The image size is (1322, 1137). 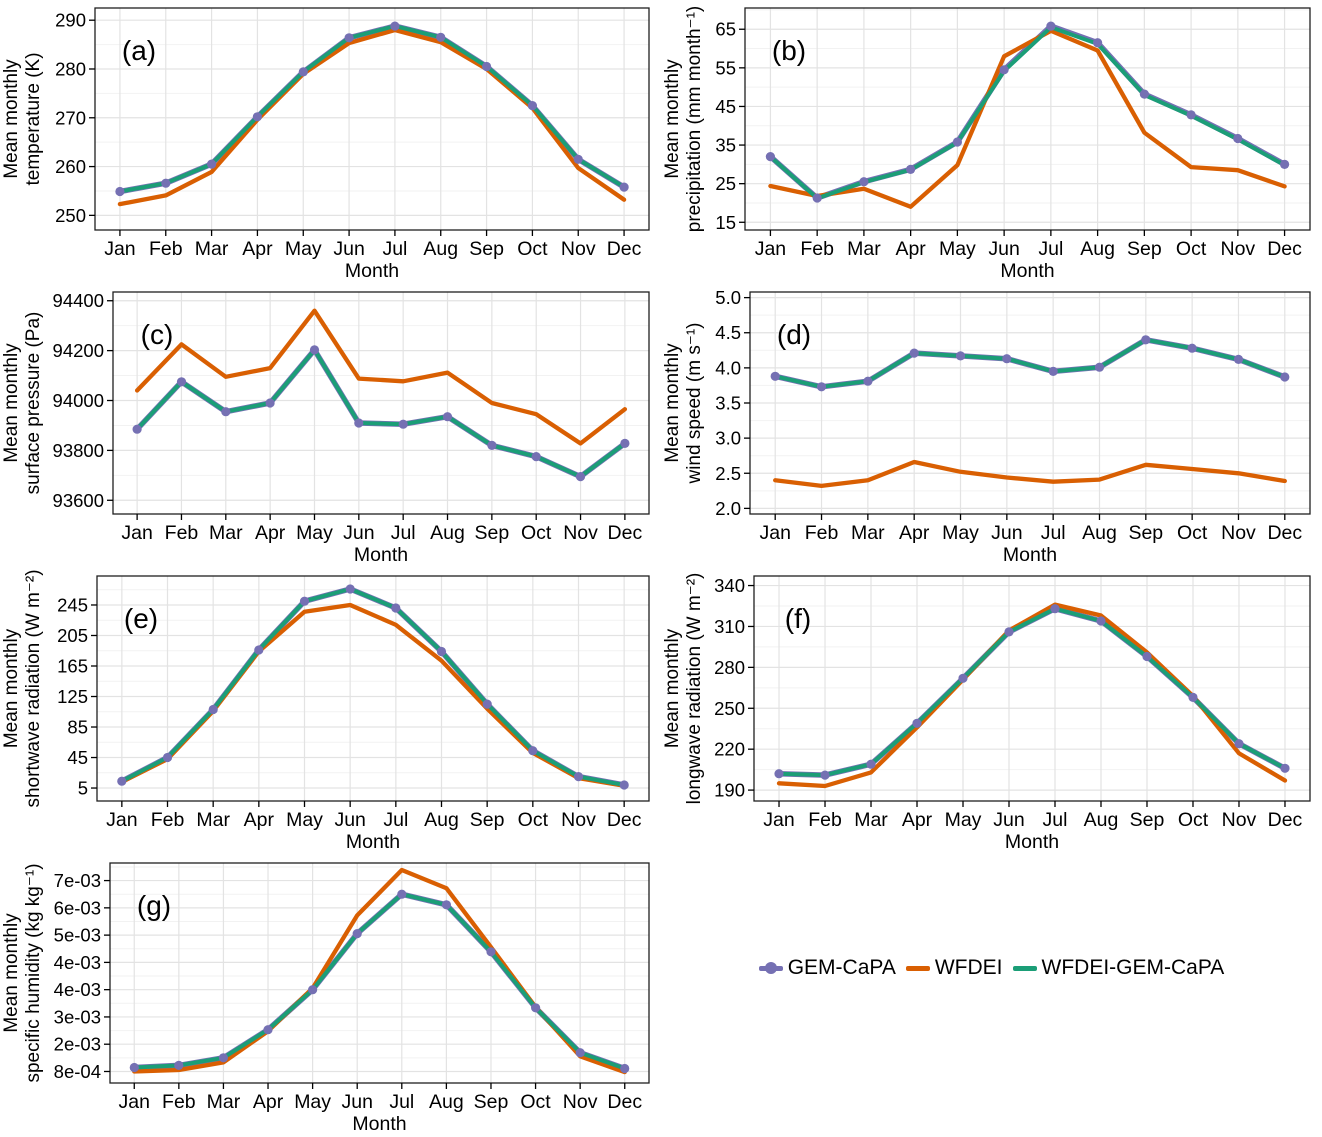 I want to click on y-tick-label: 55, so click(x=725, y=67).